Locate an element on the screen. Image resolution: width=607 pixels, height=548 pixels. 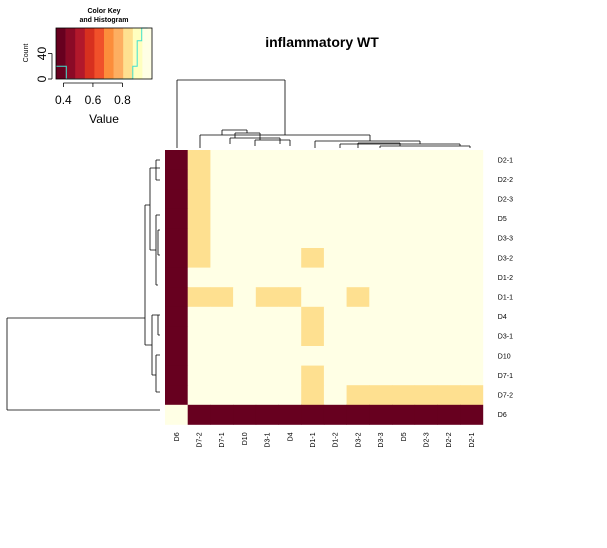
column-label-D2-3: D2-3 is located at coordinates (427, 439).